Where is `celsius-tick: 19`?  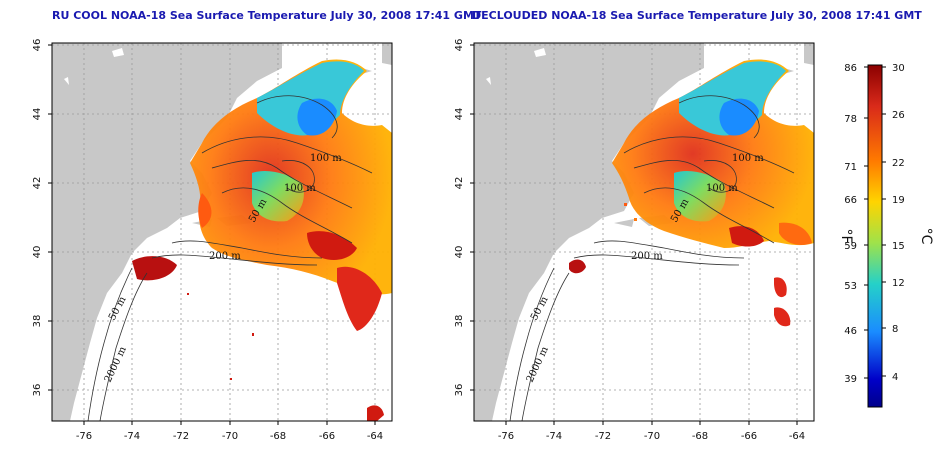 celsius-tick: 19 is located at coordinates (898, 200).